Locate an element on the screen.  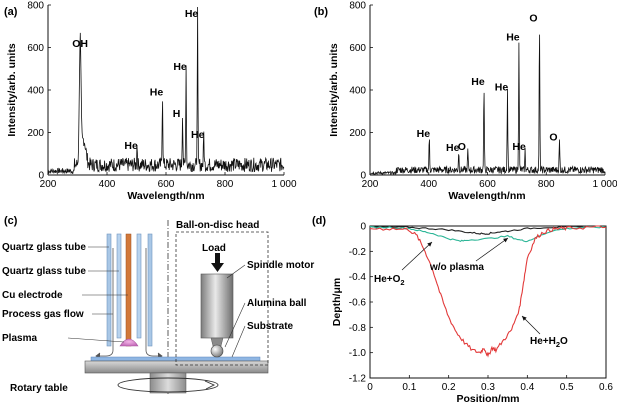
label-cu-electrode: Cu electrode is located at coordinates (32, 295).